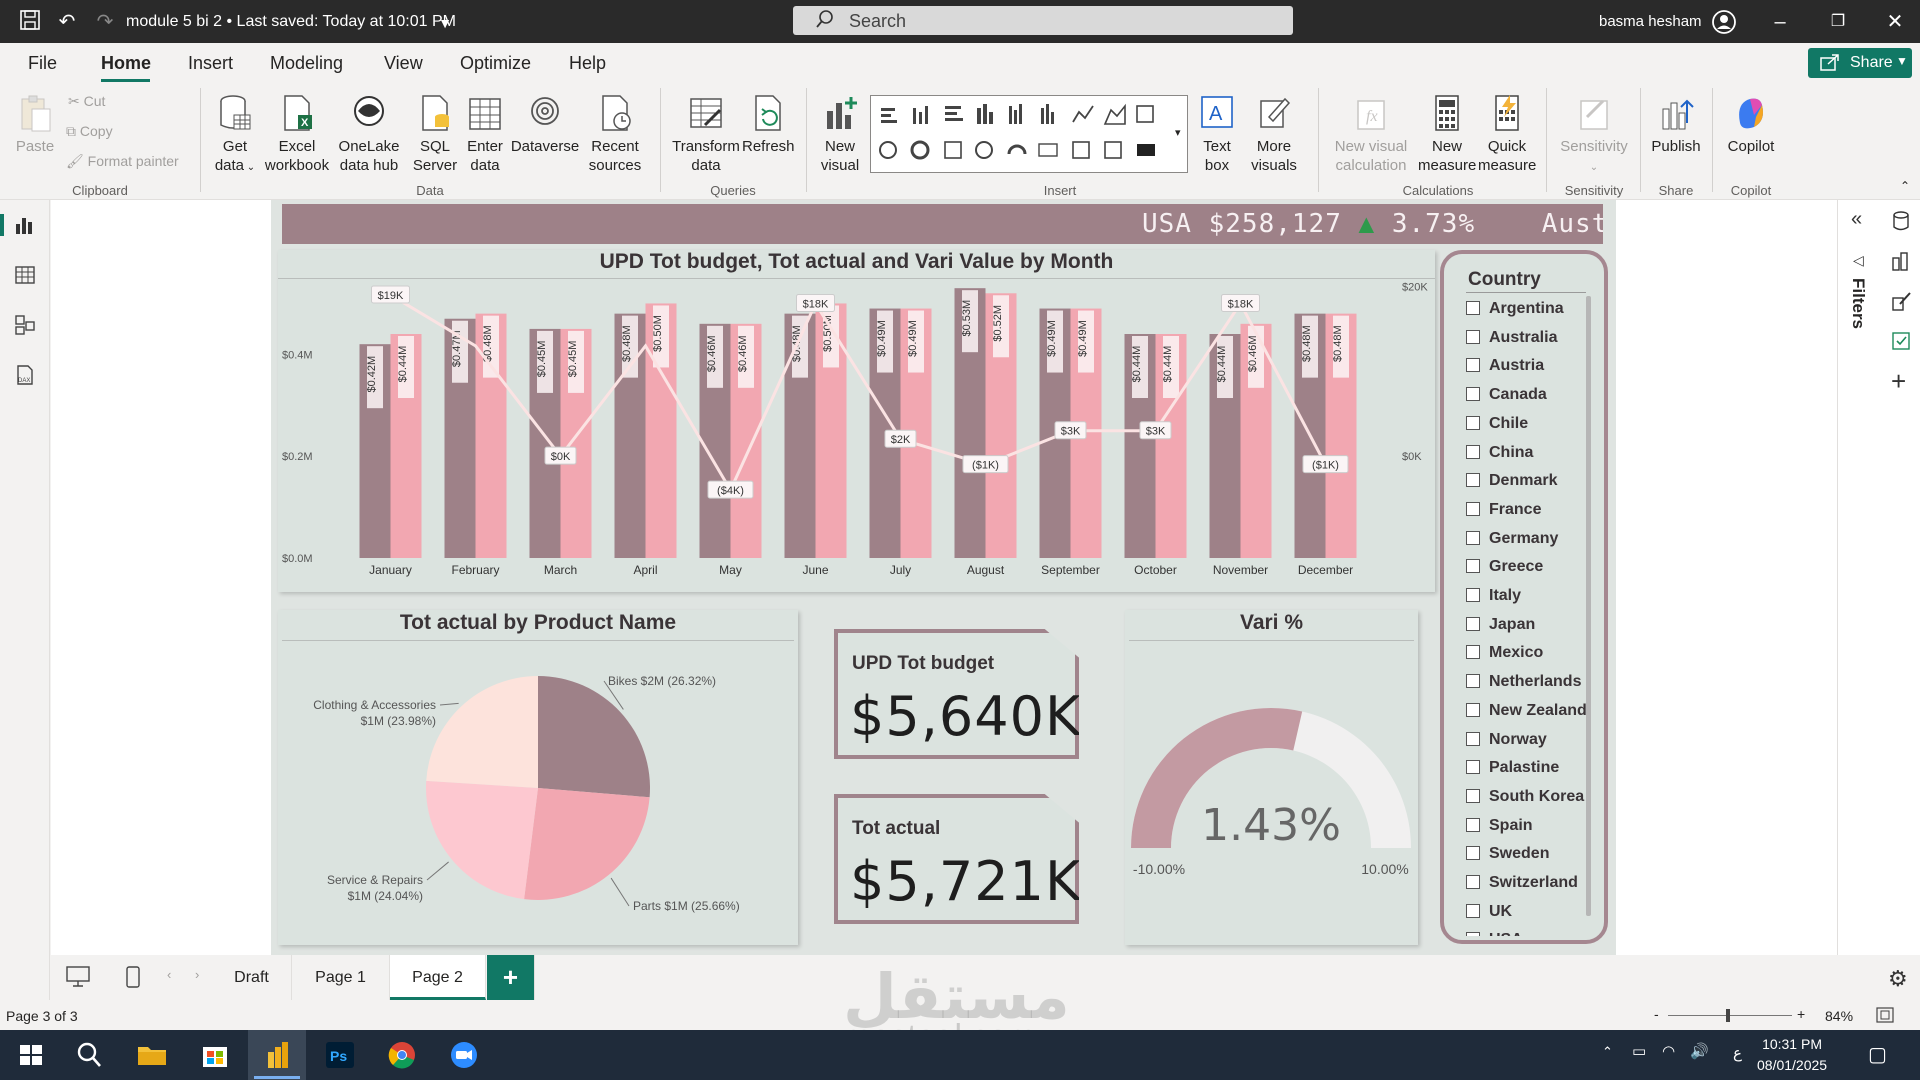  Describe the element at coordinates (485, 134) in the screenshot. I see `enter-data-button: Enter data` at that location.